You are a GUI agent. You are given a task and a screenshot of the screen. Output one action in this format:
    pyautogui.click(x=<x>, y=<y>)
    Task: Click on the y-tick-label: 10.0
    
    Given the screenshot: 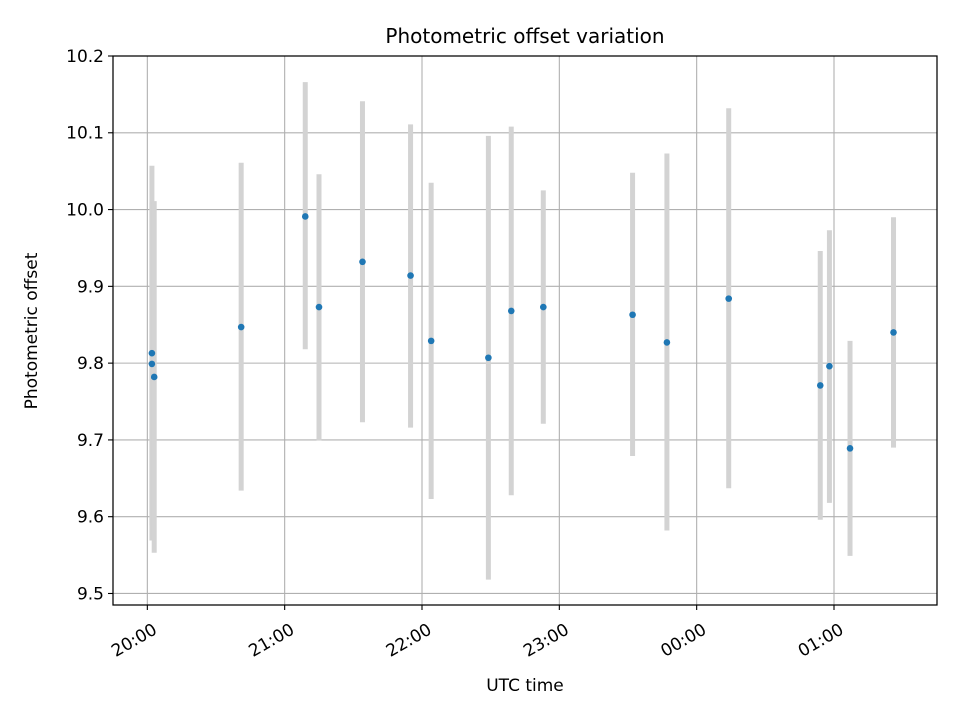 What is the action you would take?
    pyautogui.click(x=85, y=211)
    